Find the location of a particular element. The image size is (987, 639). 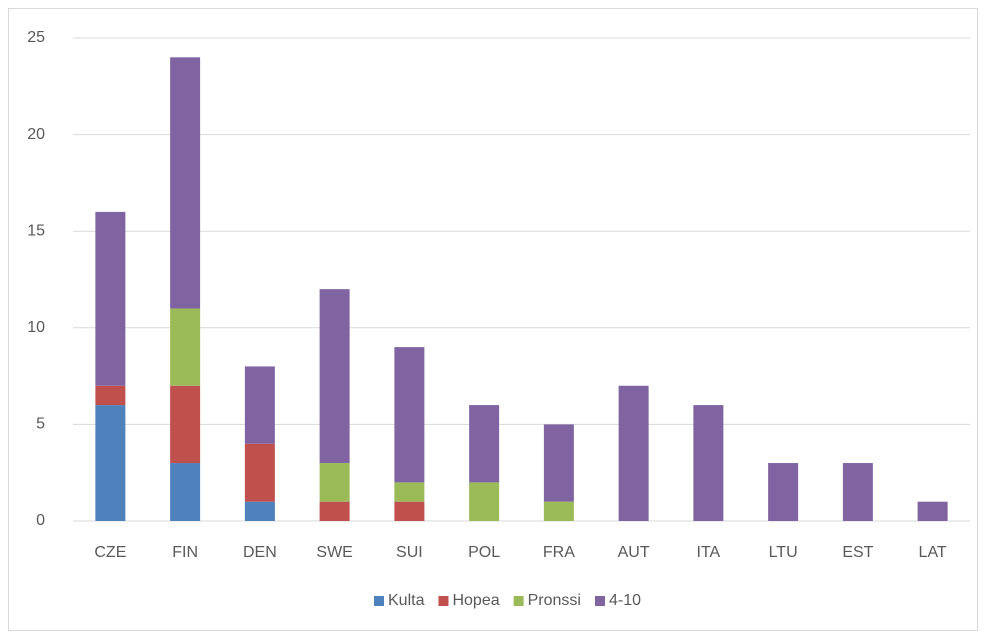

x-tick-label: FRA is located at coordinates (559, 552).